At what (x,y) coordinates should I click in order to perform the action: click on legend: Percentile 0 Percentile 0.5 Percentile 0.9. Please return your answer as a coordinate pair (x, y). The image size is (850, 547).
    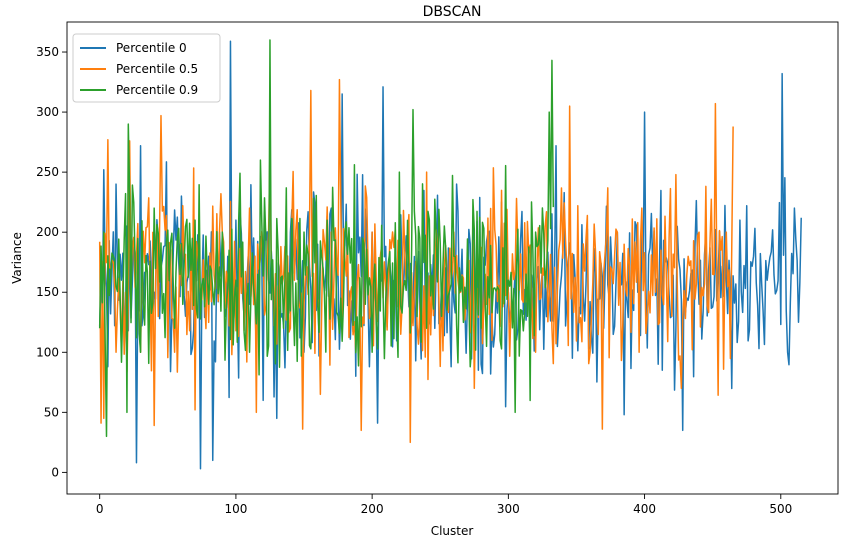
    Looking at the image, I should click on (146, 68).